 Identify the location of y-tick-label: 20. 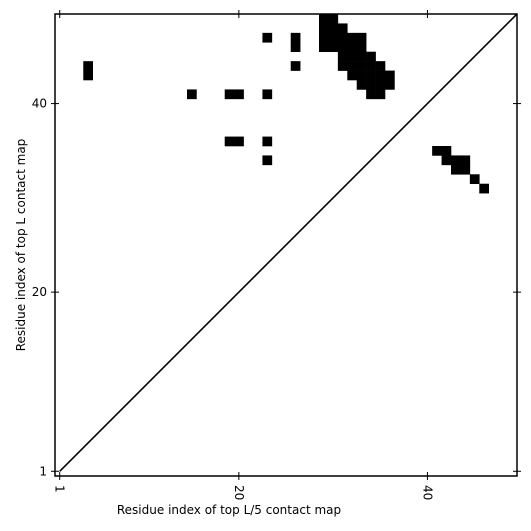
(39, 292).